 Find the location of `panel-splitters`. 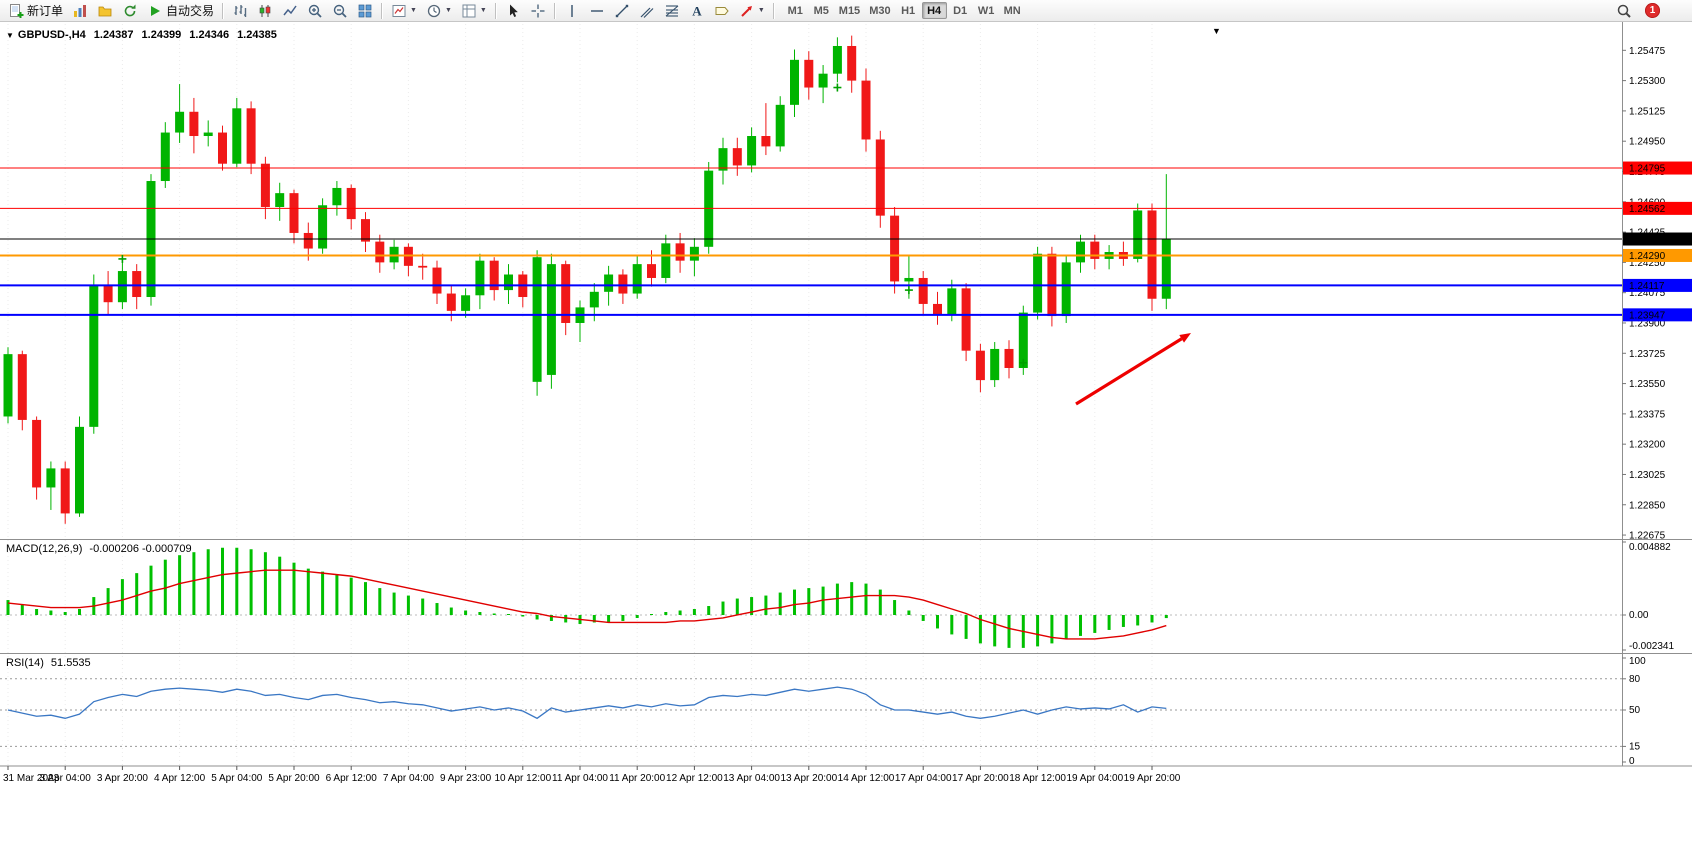

panel-splitters is located at coordinates (846, 596).